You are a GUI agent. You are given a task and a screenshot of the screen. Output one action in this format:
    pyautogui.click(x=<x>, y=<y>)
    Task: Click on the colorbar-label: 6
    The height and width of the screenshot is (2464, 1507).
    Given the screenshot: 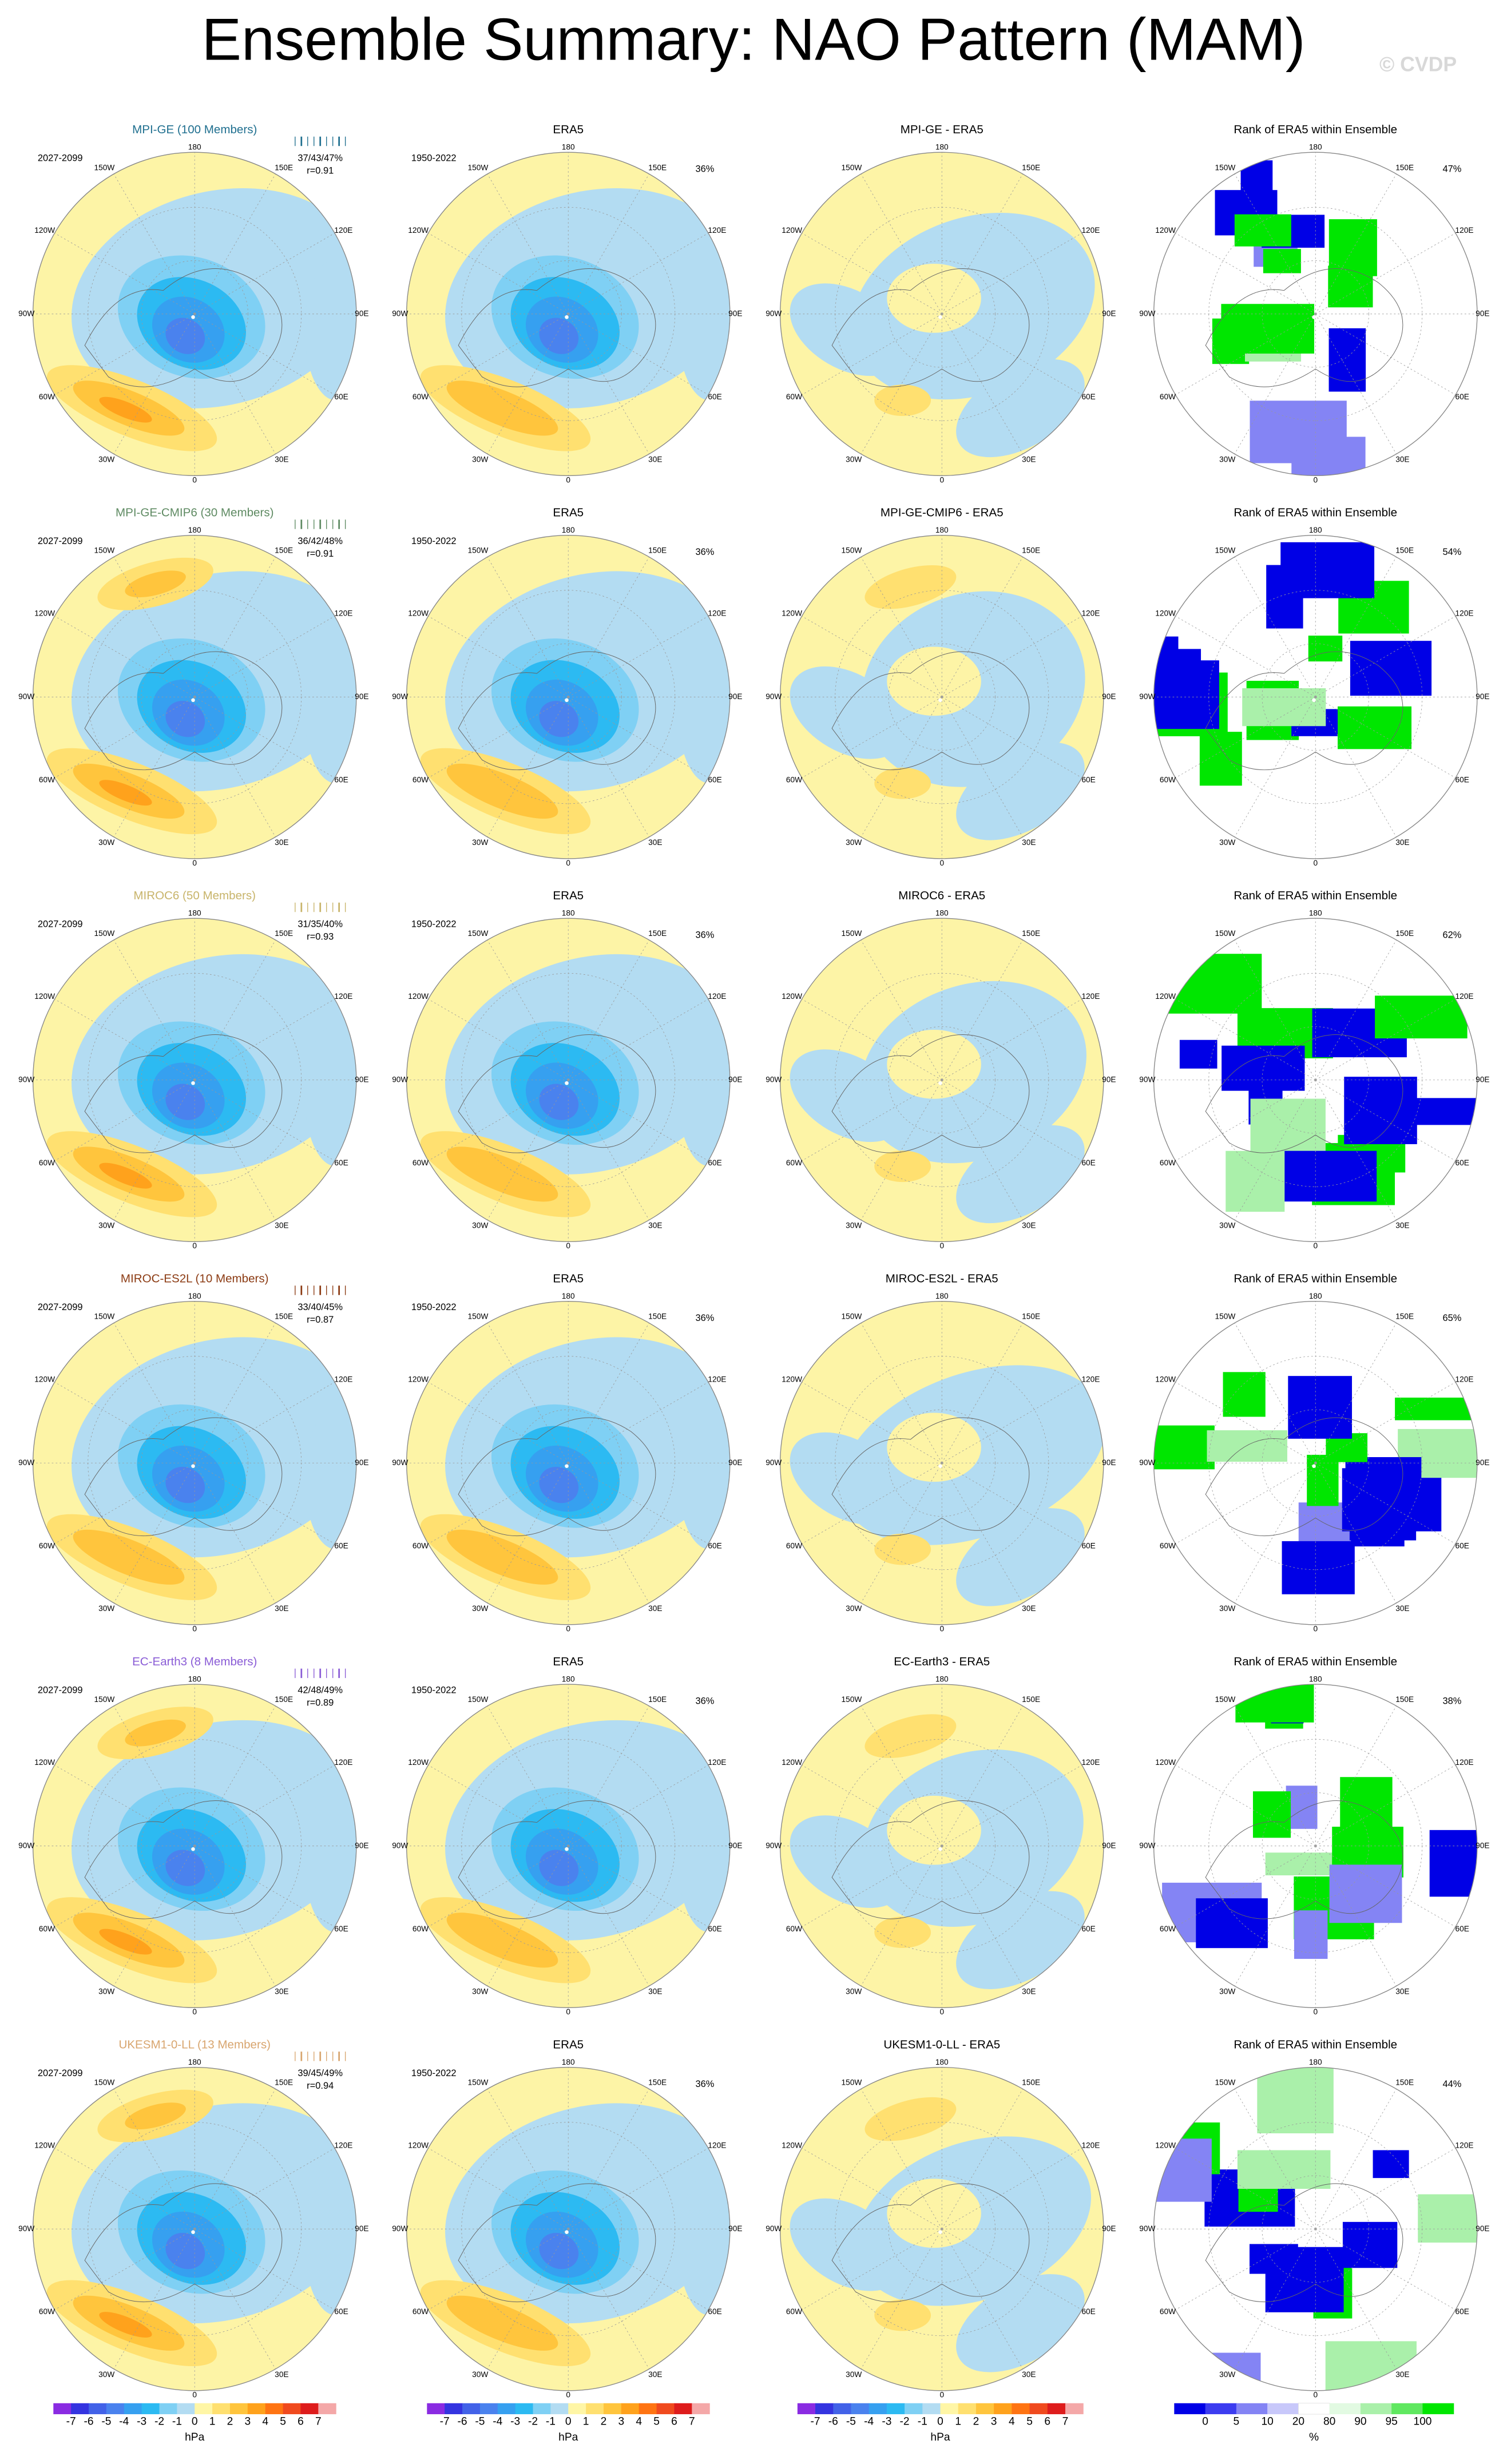 What is the action you would take?
    pyautogui.click(x=1047, y=2422)
    